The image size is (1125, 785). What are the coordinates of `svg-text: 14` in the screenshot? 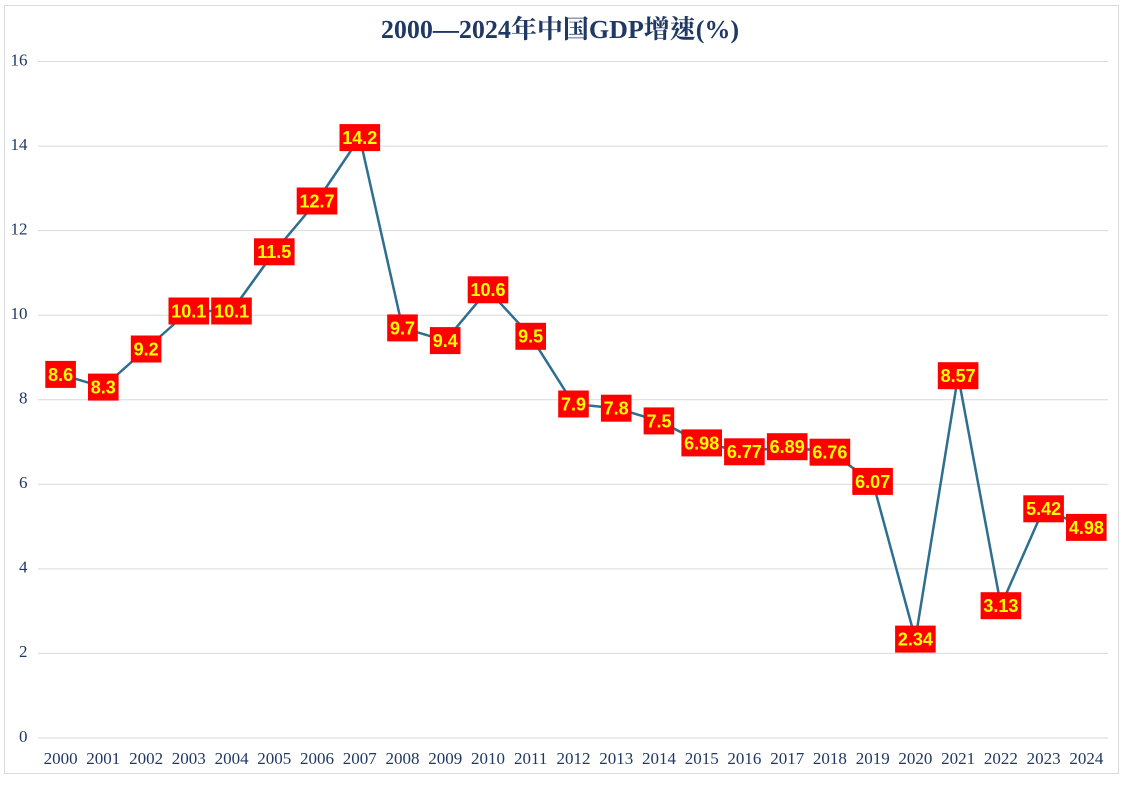 It's located at (20, 144).